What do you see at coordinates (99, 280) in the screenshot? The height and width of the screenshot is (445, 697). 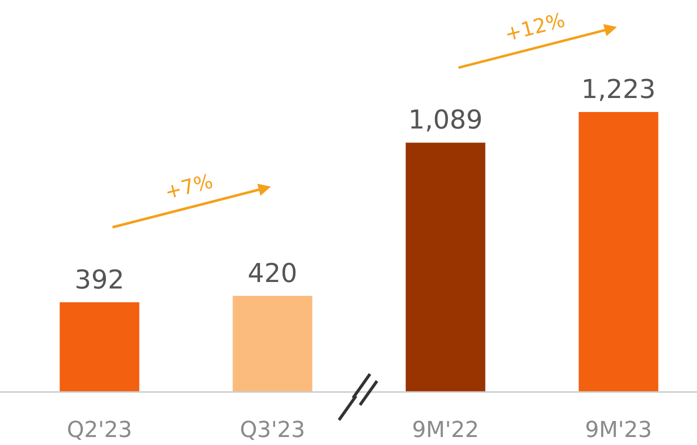 I see `data-label: 392` at bounding box center [99, 280].